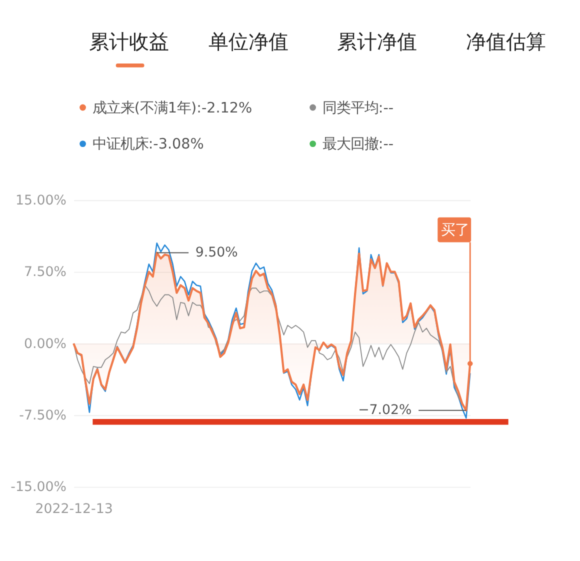  Describe the element at coordinates (216, 253) in the screenshot. I see `annotation: 9.50%` at that location.